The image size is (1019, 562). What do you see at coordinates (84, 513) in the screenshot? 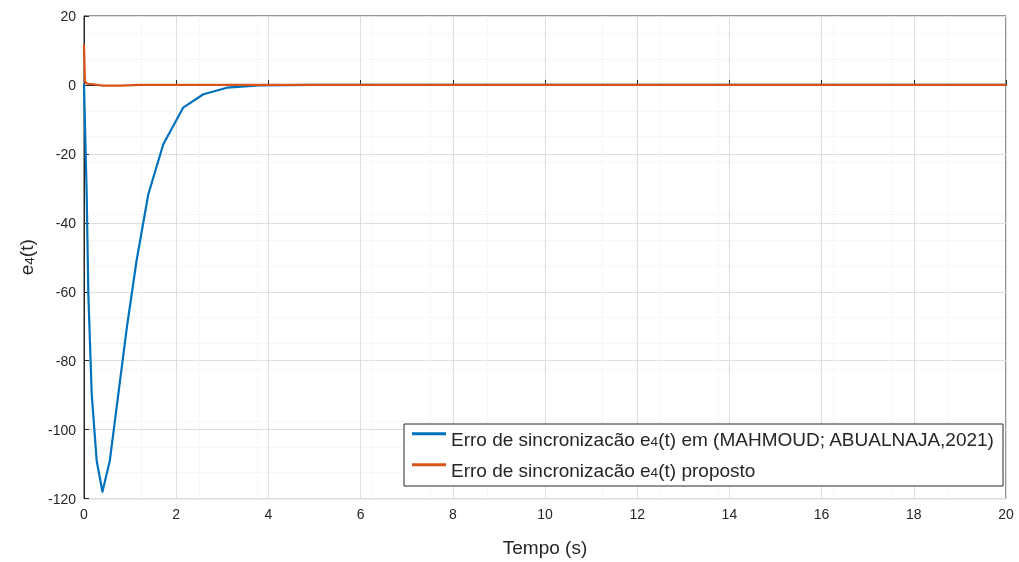
I see `x-tick-label: 0` at bounding box center [84, 513].